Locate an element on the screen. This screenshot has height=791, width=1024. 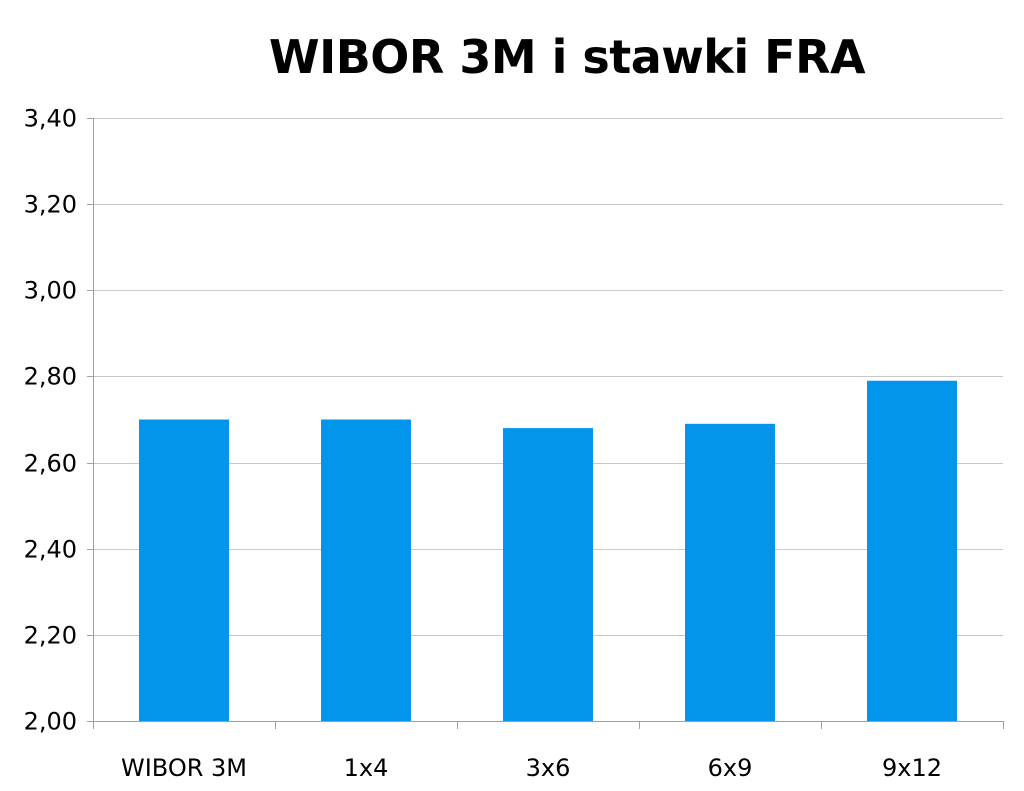
y-tick-label: 2,40 is located at coordinates (50, 550).